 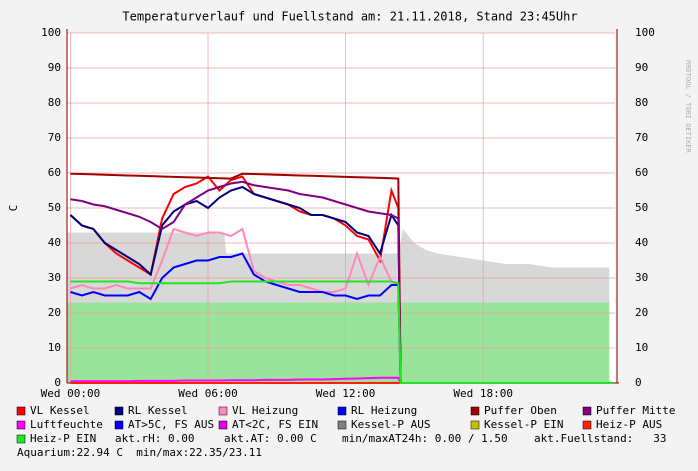 What do you see at coordinates (520, 410) in the screenshot?
I see `legend-label: Puffer Oben` at bounding box center [520, 410].